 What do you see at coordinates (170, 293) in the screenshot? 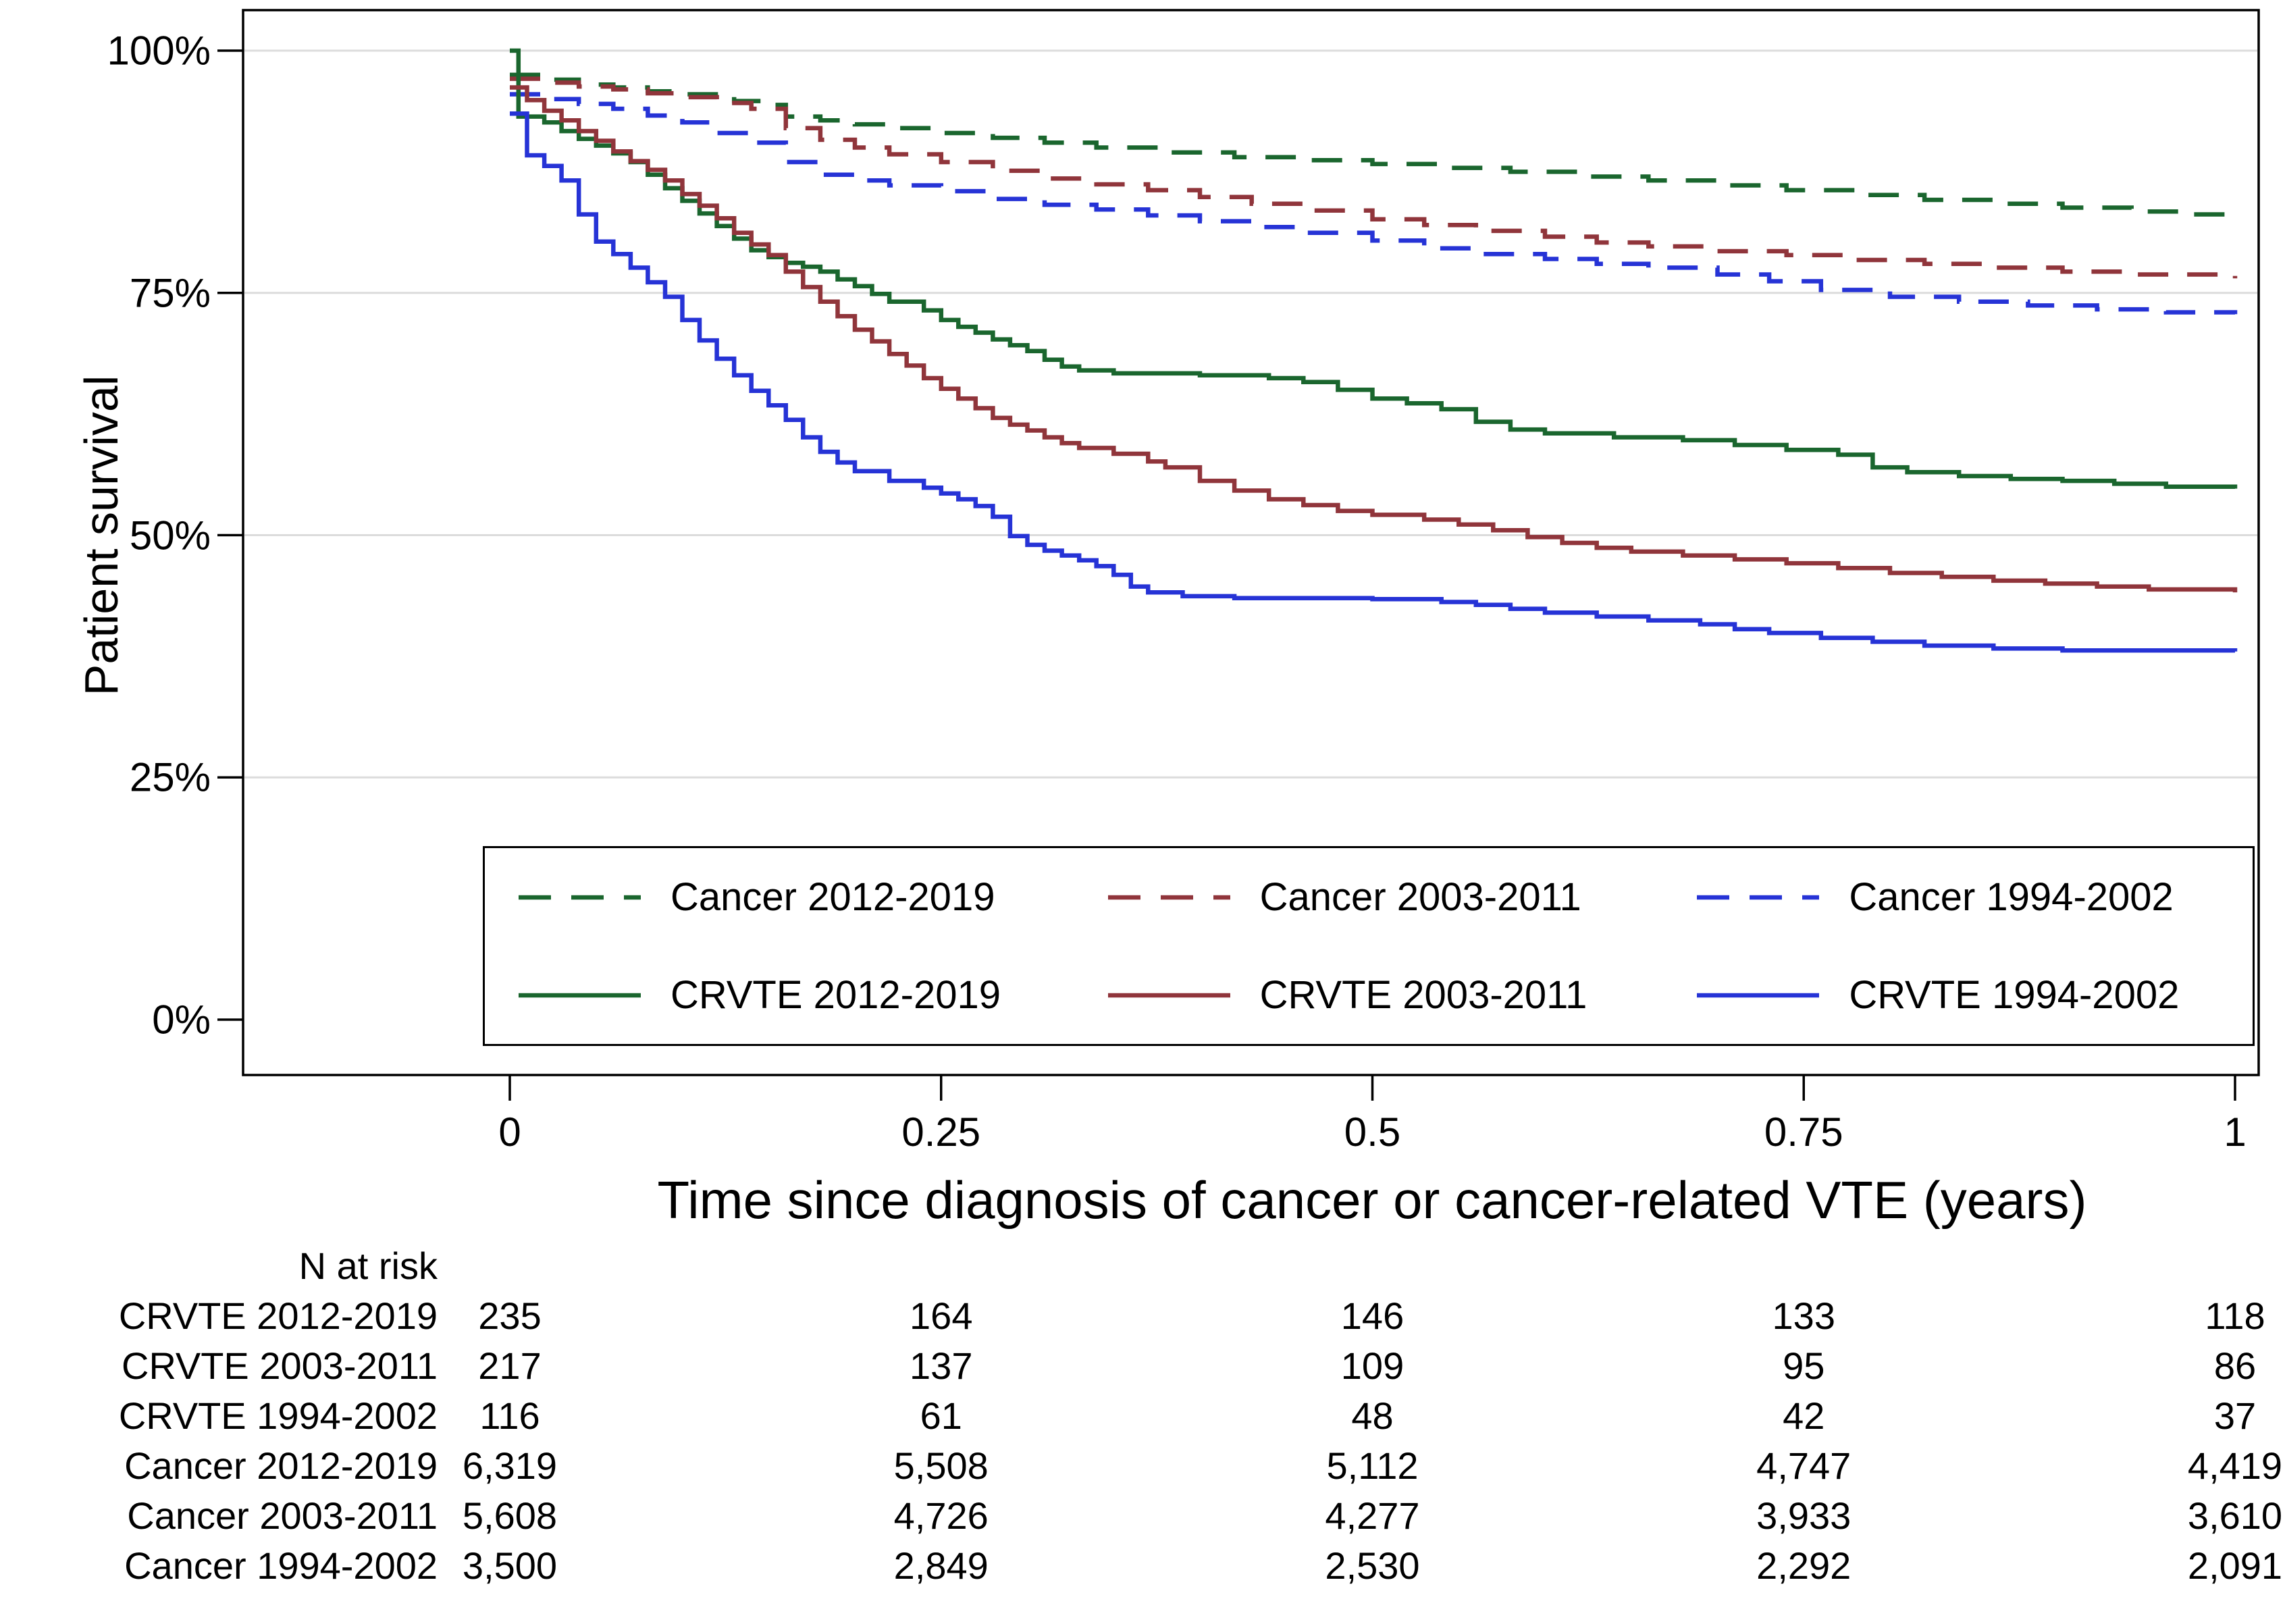
I see `y-tick-label: 75%` at bounding box center [170, 293].